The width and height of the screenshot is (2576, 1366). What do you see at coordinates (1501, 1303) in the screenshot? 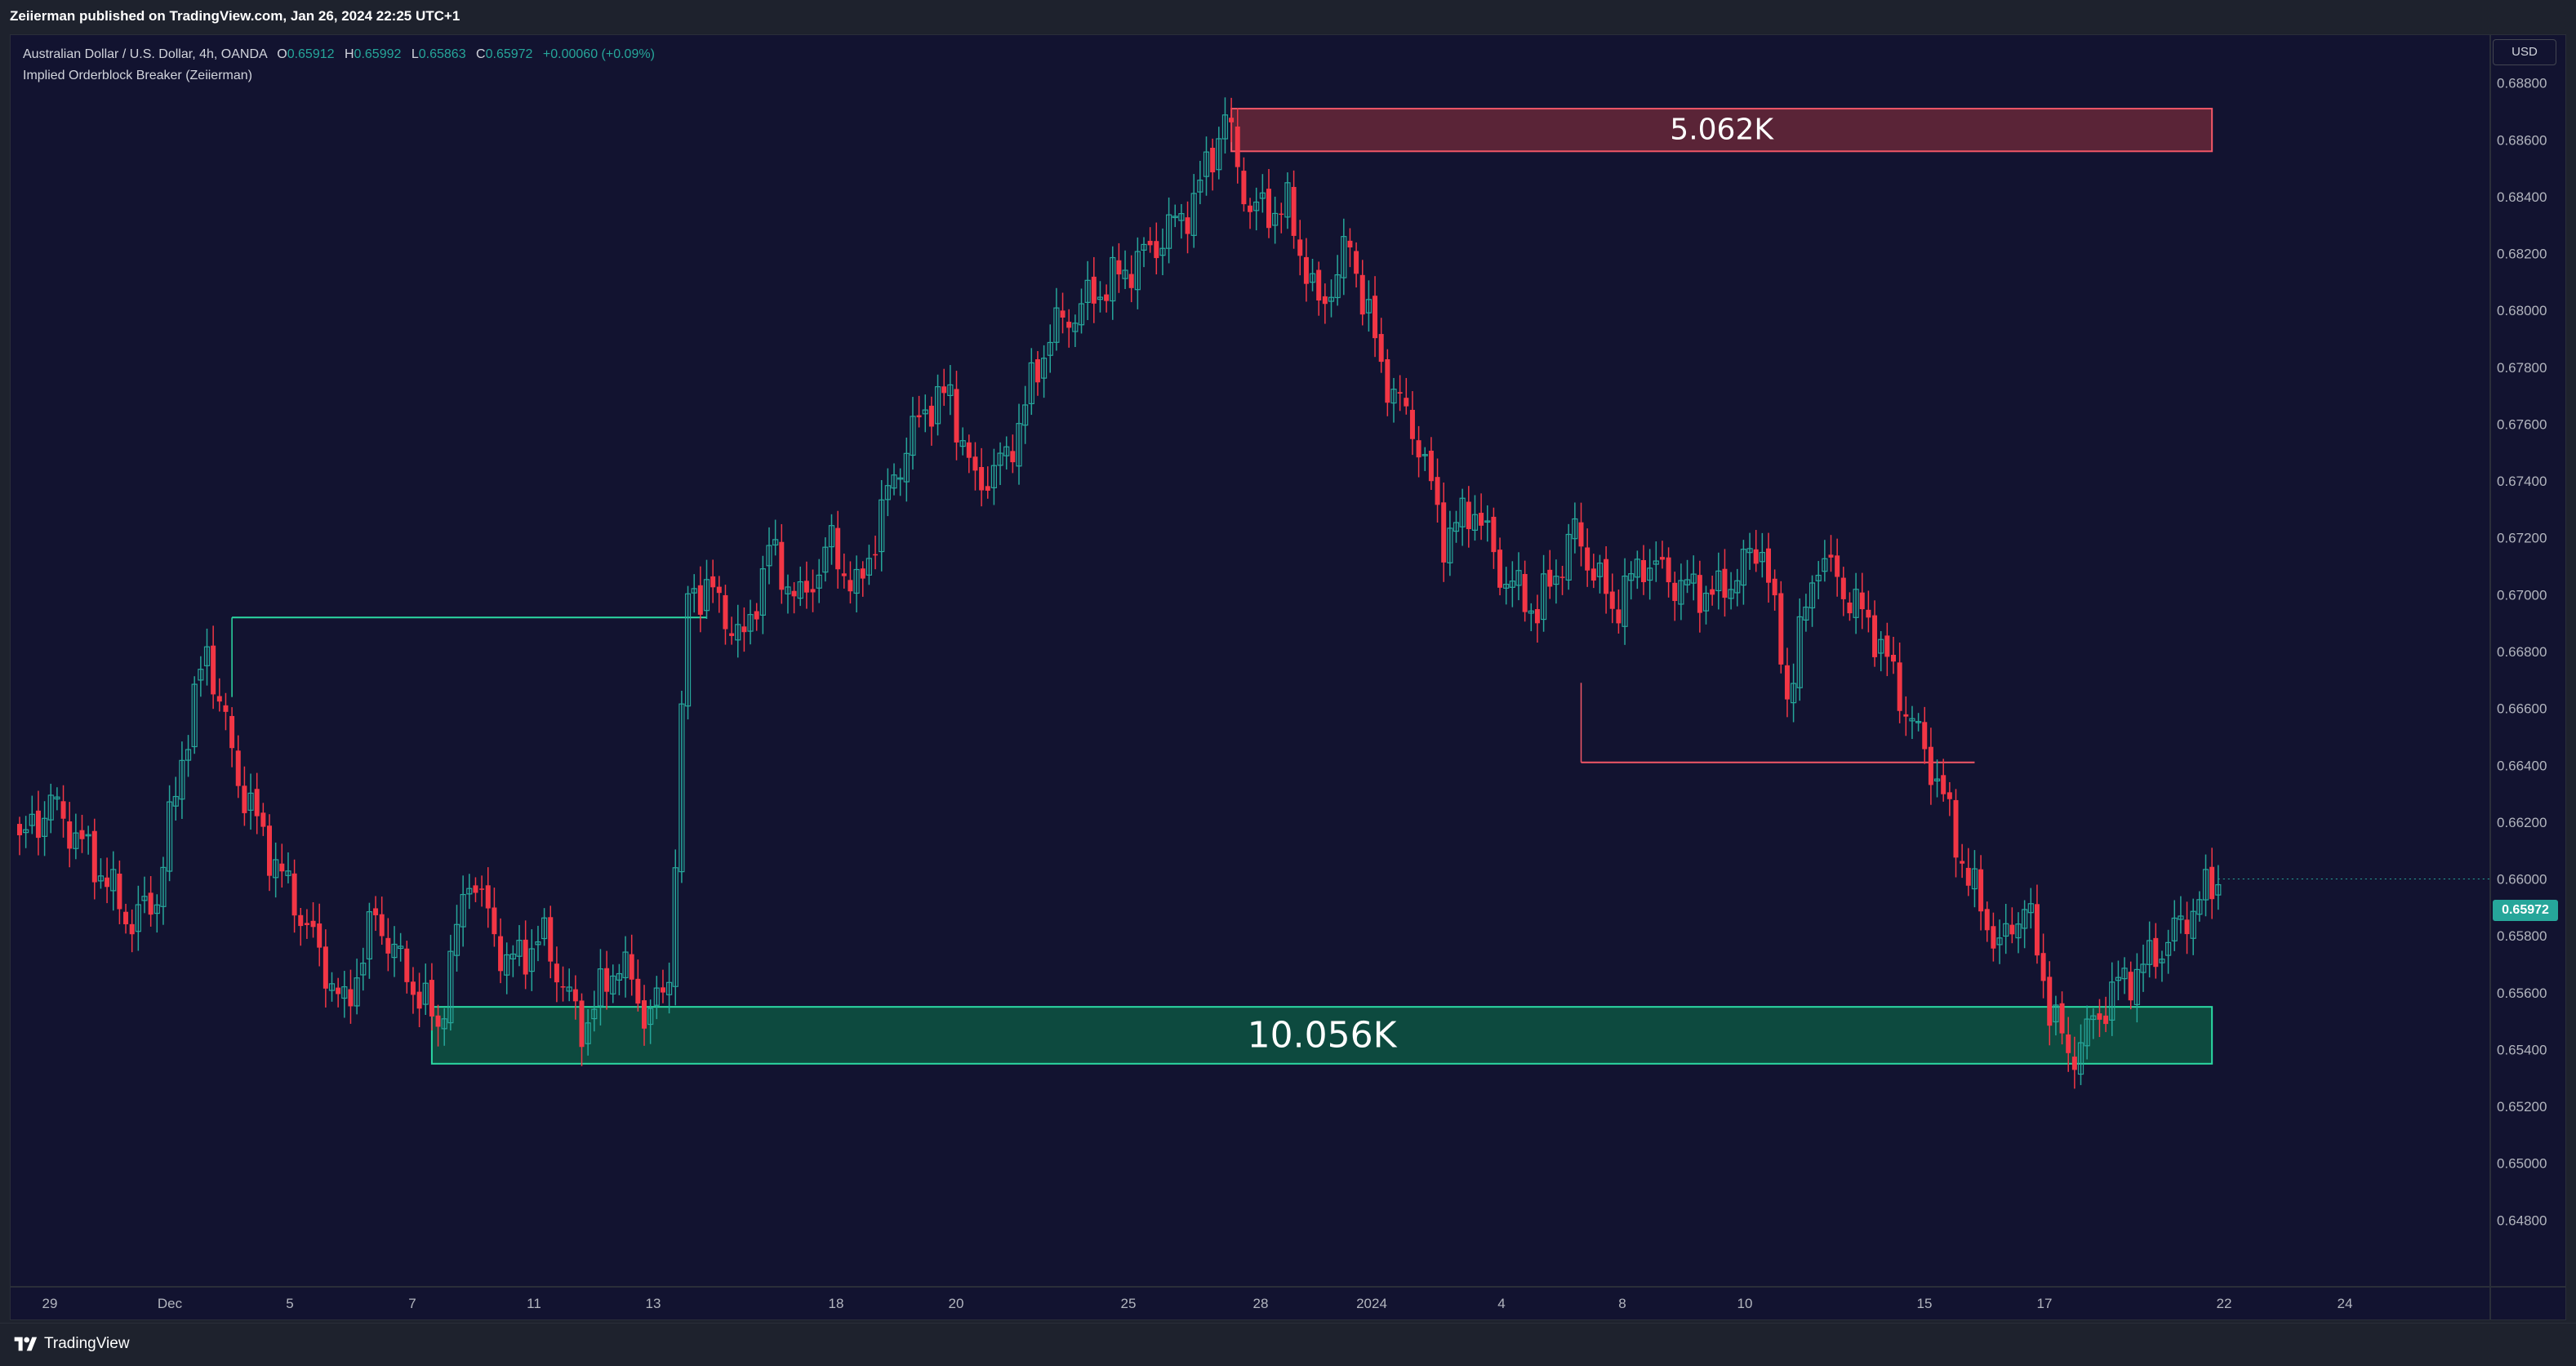
I see `x-tick-label: 4` at bounding box center [1501, 1303].